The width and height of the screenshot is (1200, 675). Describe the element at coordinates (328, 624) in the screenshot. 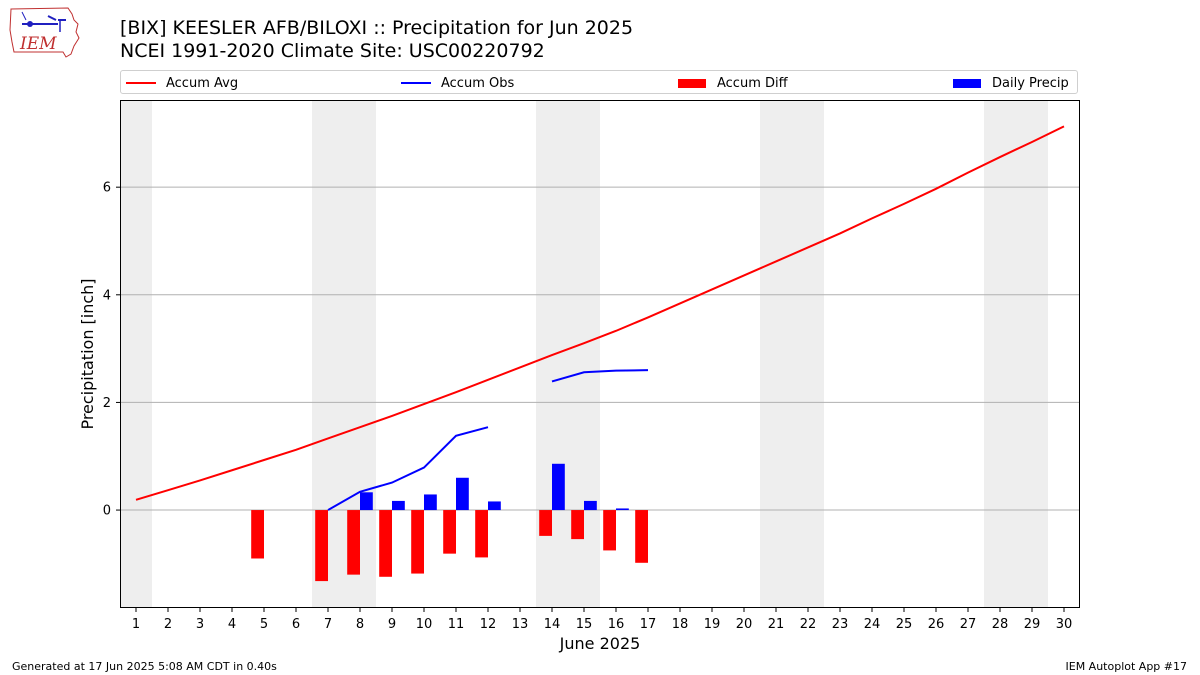

I see `x-tick-label: 7` at that location.